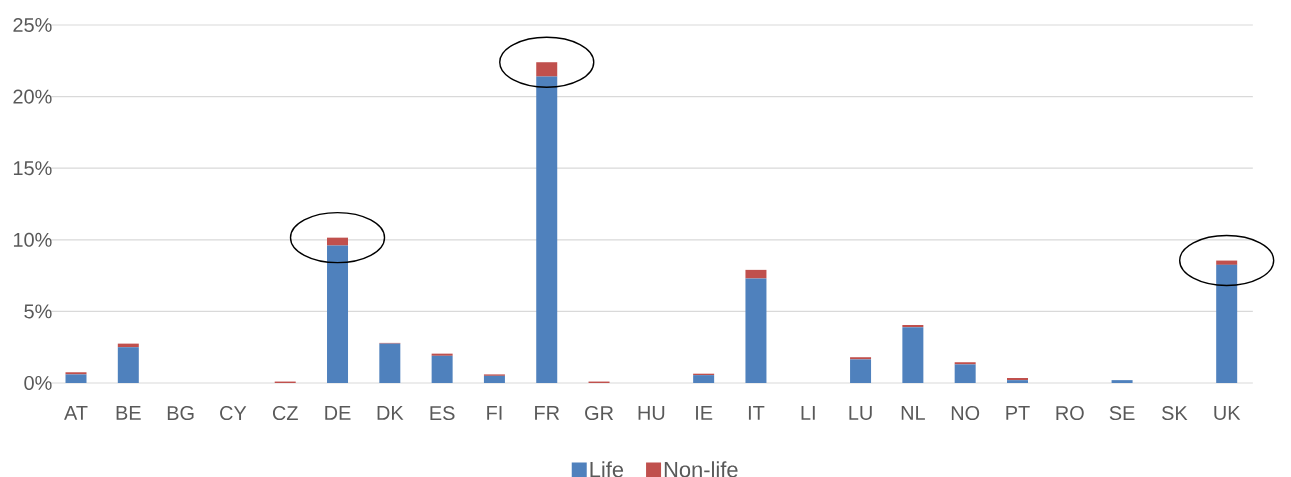 Image resolution: width=1291 pixels, height=477 pixels. I want to click on y-tick-label: 15%, so click(32, 168).